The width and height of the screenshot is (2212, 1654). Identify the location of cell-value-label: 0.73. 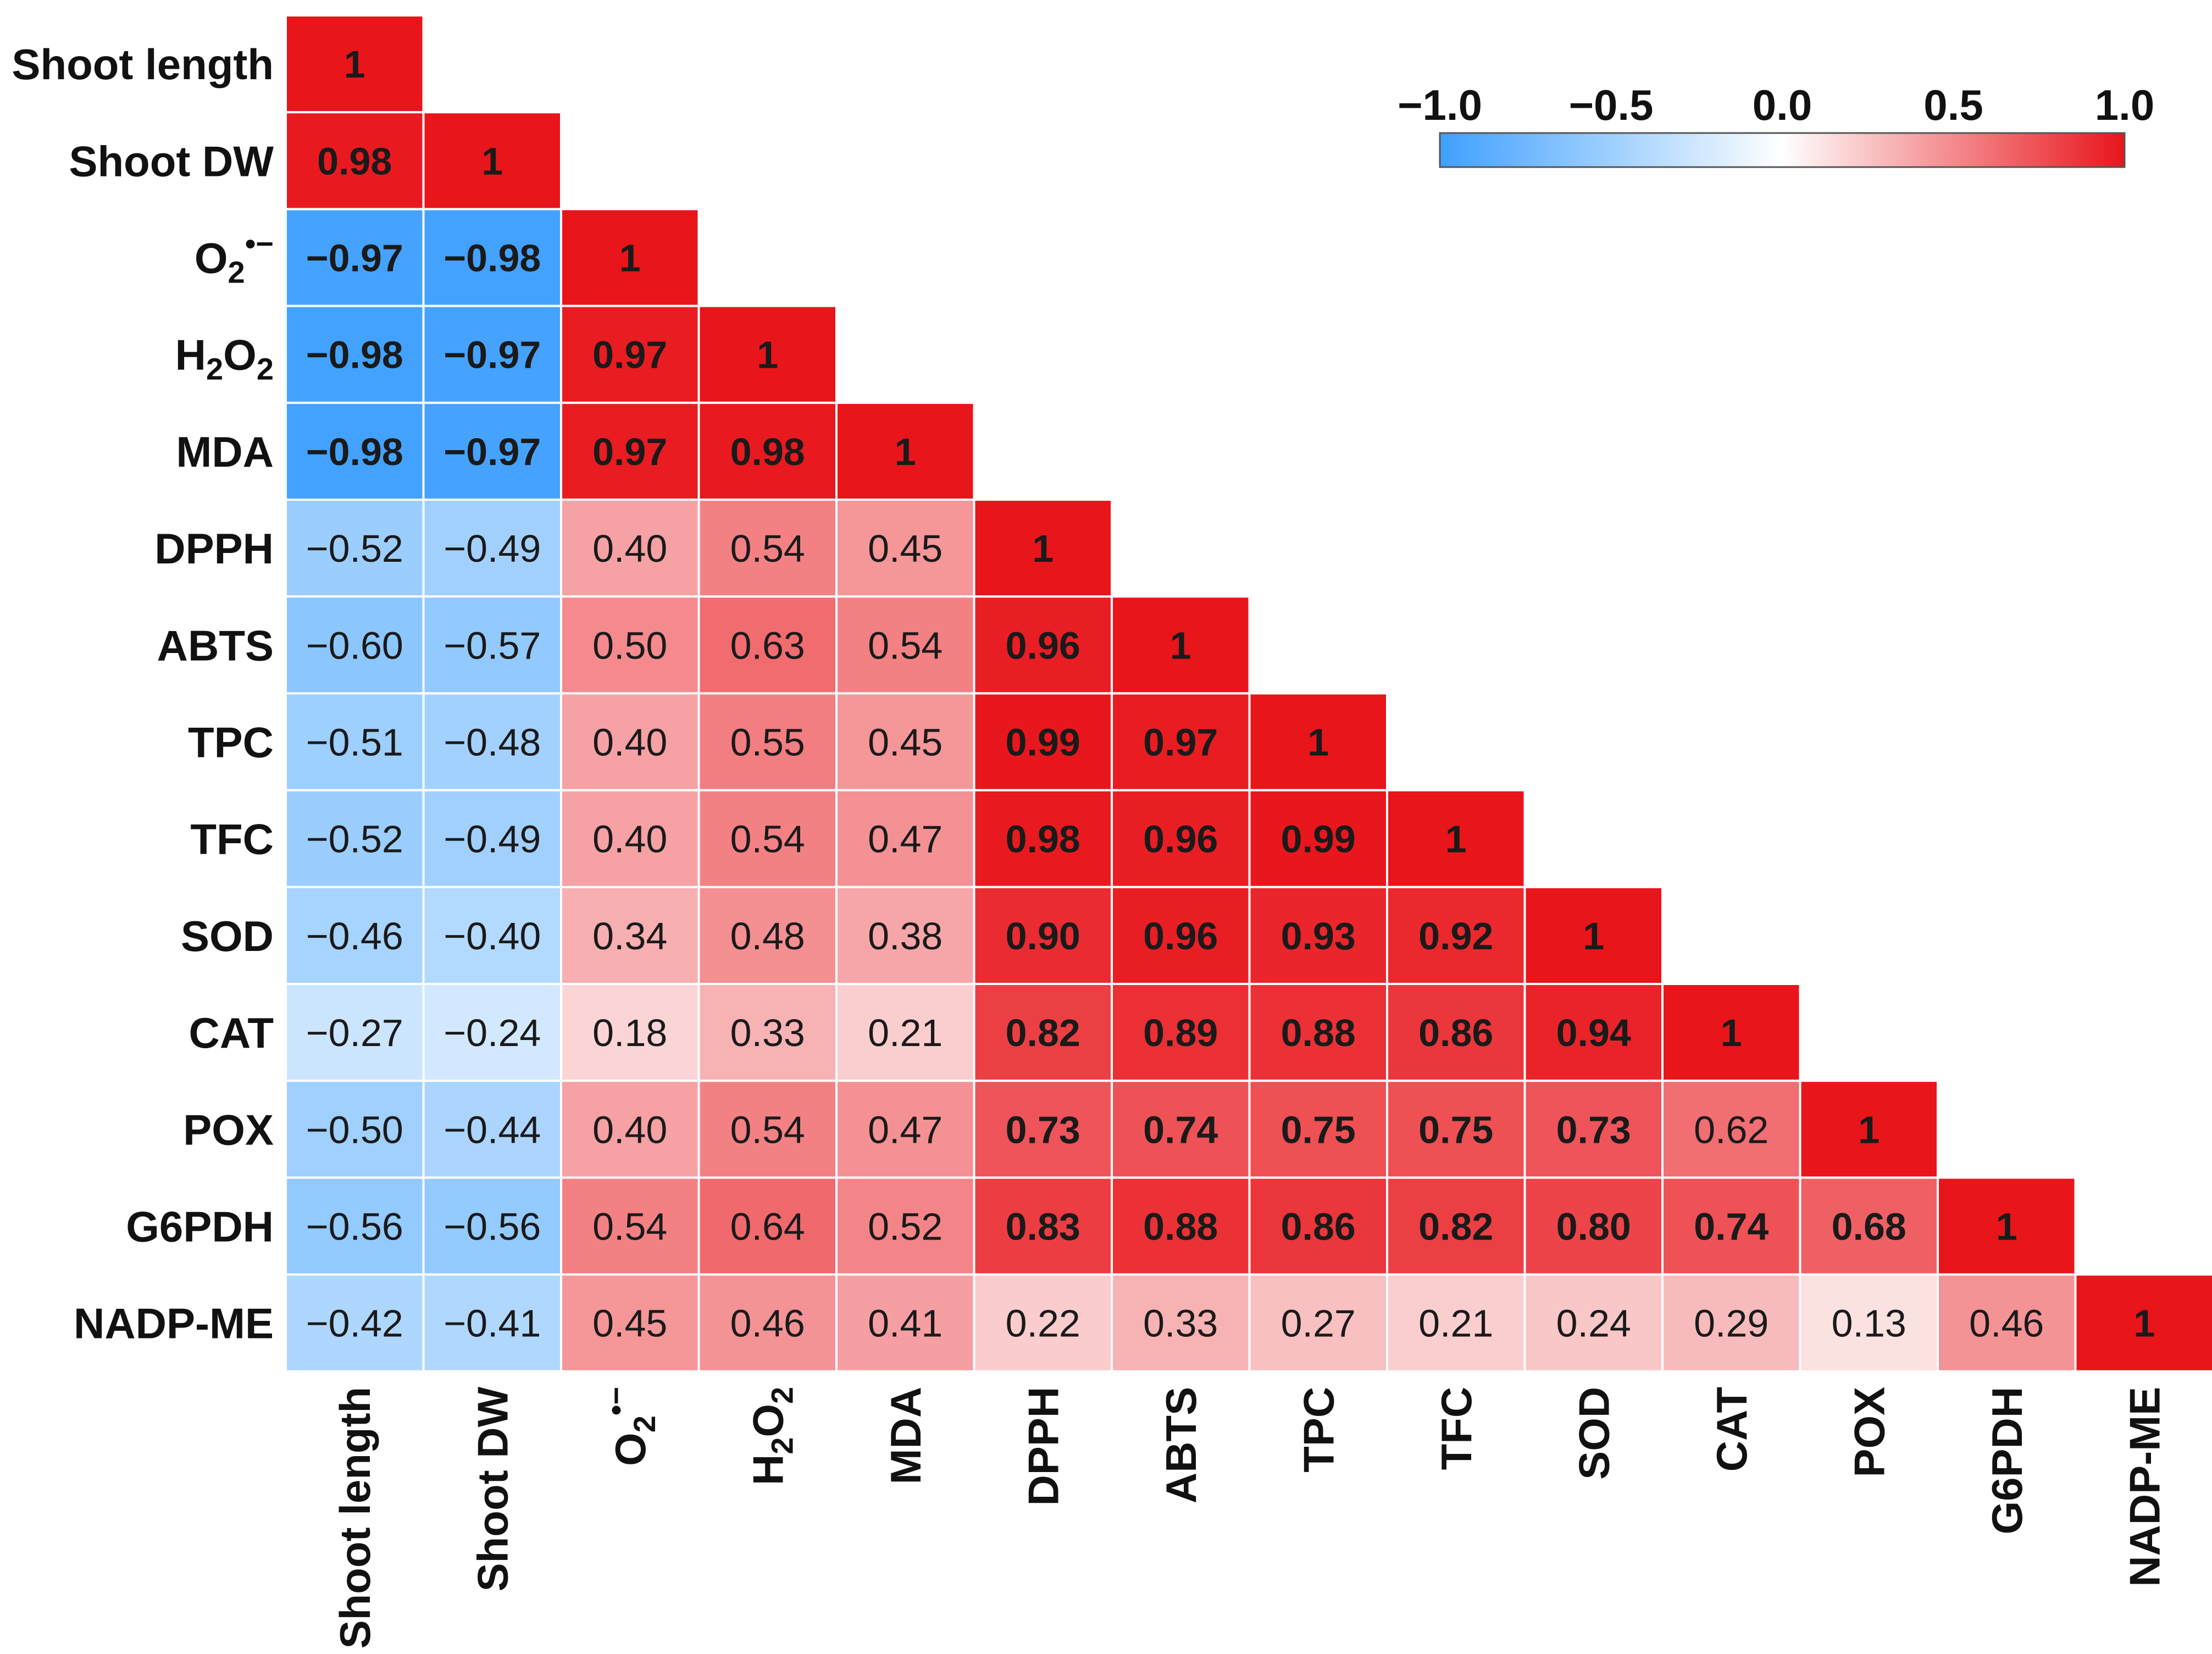
(1594, 1130).